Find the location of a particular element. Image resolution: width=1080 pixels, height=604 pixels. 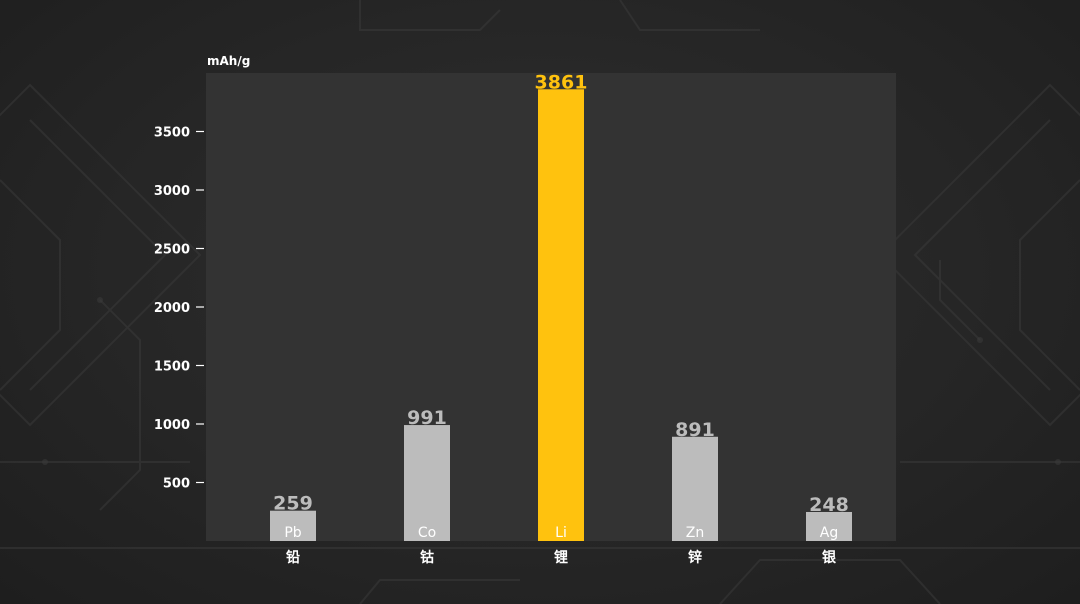

element-symbol-label: Ag is located at coordinates (829, 533).